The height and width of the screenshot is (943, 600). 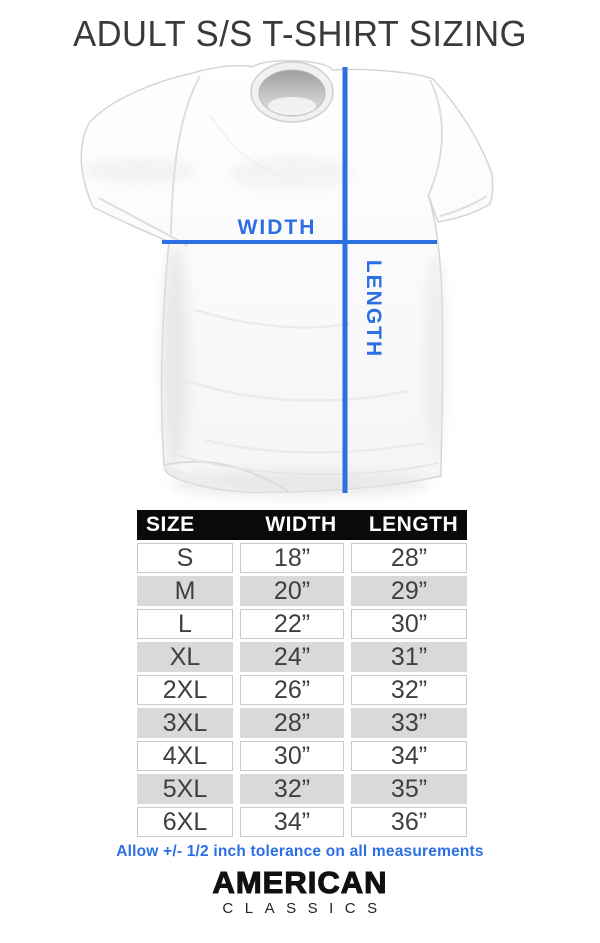 I want to click on size-cell: S, so click(x=185, y=558).